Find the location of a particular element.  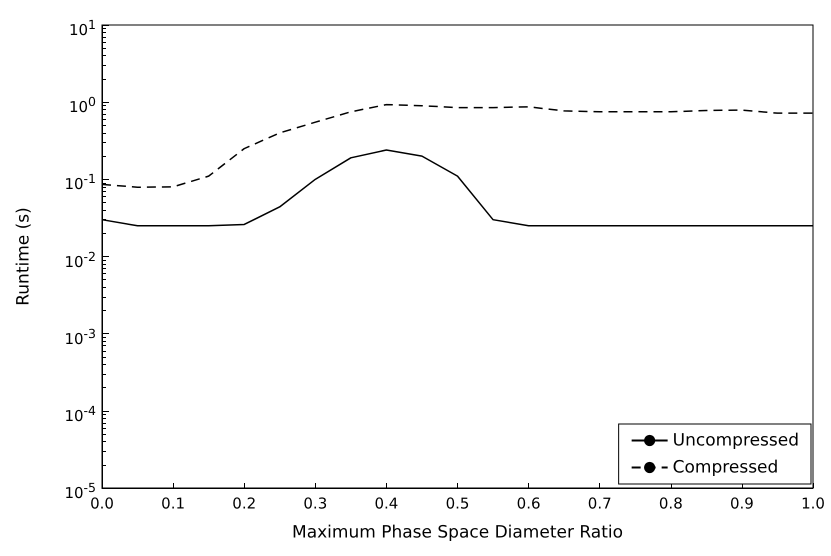

y-tick-label: 10$^{-2}$ is located at coordinates (80, 260).